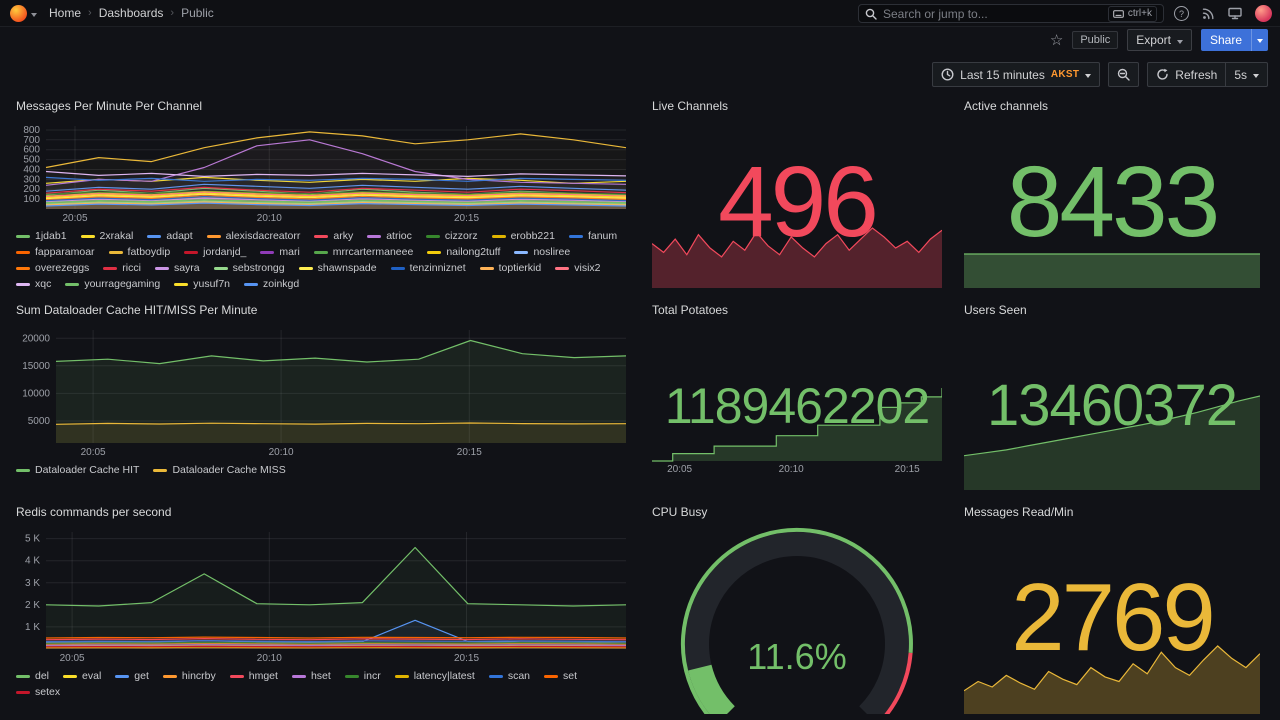 The width and height of the screenshot is (1280, 720). I want to click on legend-item: eval, so click(82, 676).